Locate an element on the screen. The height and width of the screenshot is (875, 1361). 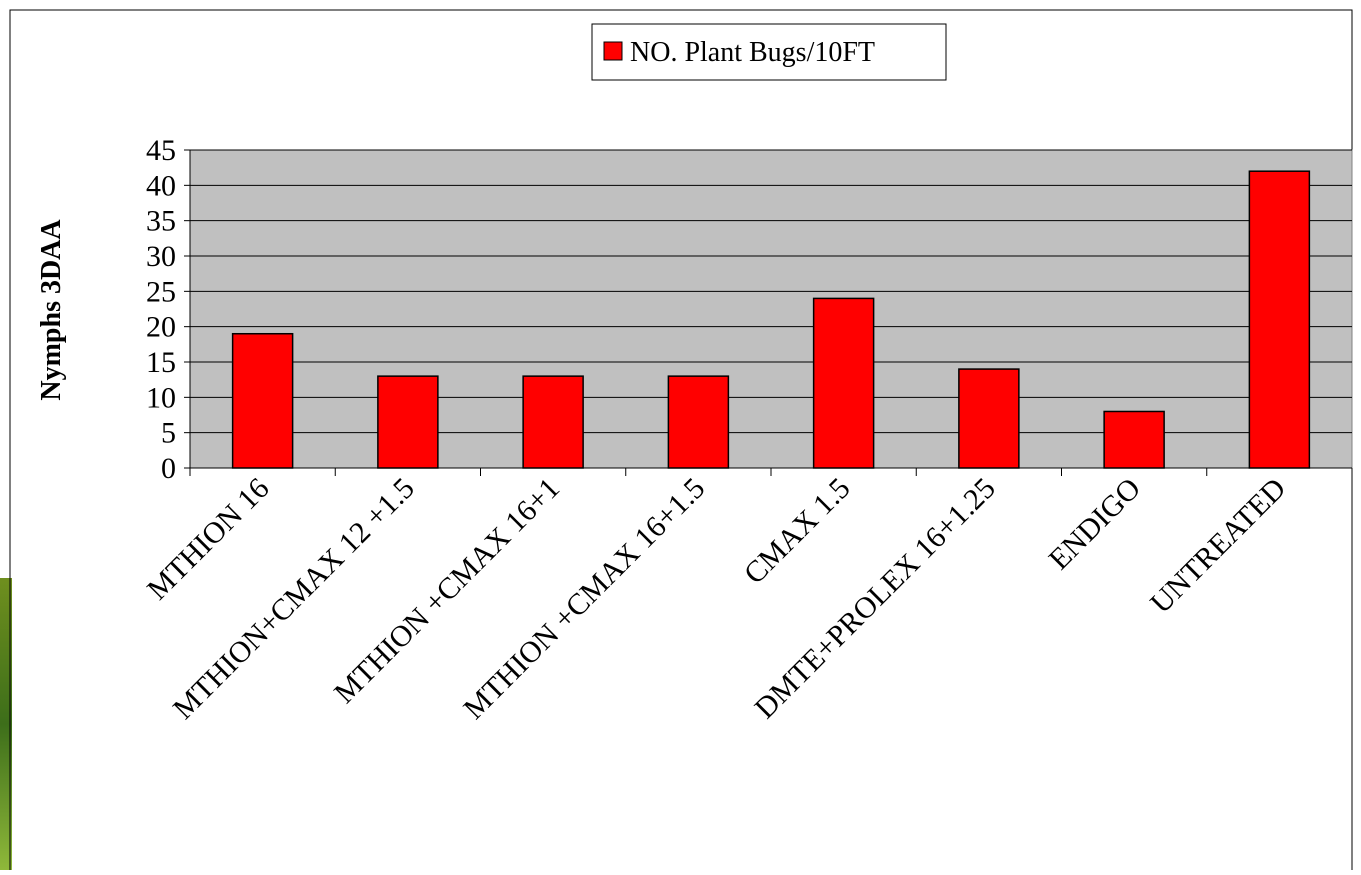
y-tick-label: 0 is located at coordinates (168, 468).